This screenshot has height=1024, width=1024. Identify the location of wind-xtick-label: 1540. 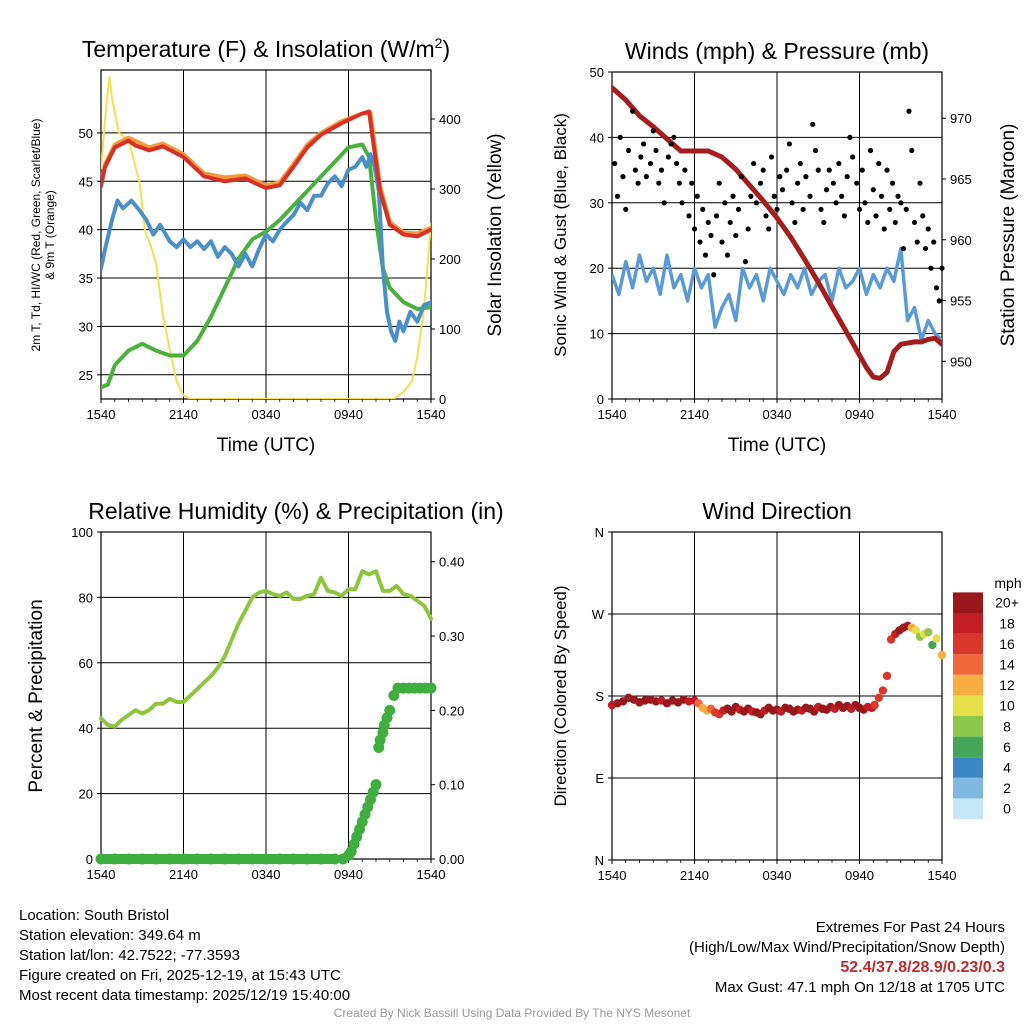
(942, 414).